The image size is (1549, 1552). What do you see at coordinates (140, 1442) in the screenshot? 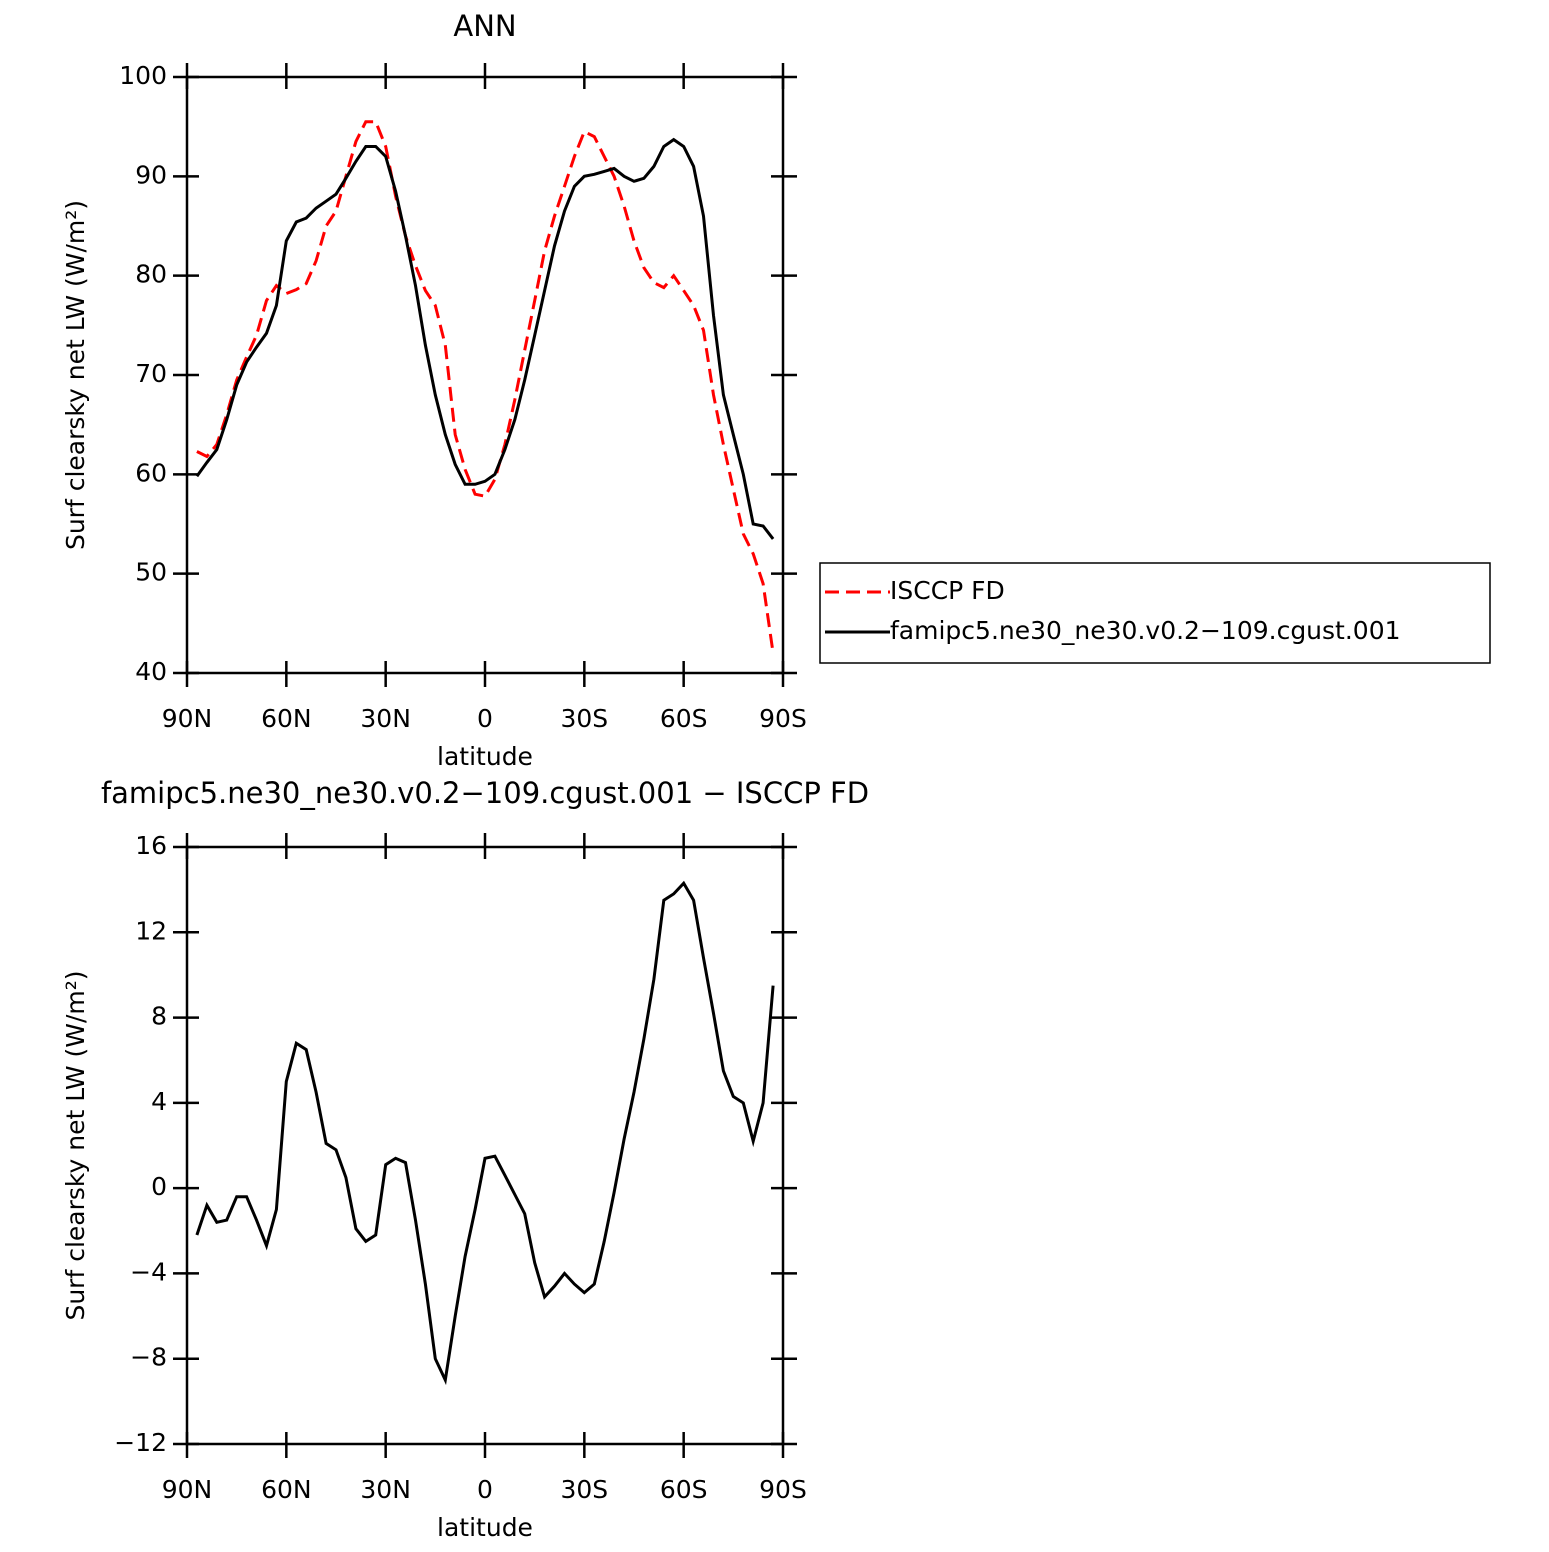
I see `y-tick-label: −12` at bounding box center [140, 1442].